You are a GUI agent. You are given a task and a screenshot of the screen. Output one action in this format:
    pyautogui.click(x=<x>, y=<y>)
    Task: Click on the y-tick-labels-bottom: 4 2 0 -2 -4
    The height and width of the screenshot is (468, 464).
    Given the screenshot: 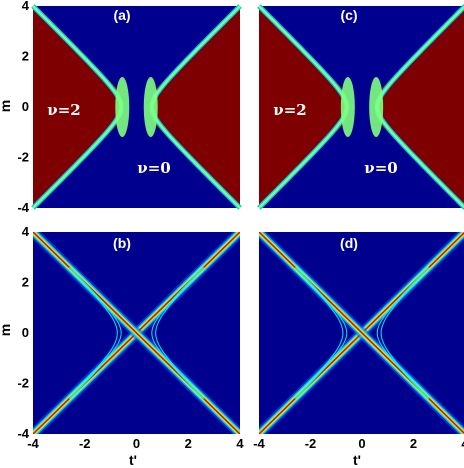 What is the action you would take?
    pyautogui.click(x=23, y=332)
    